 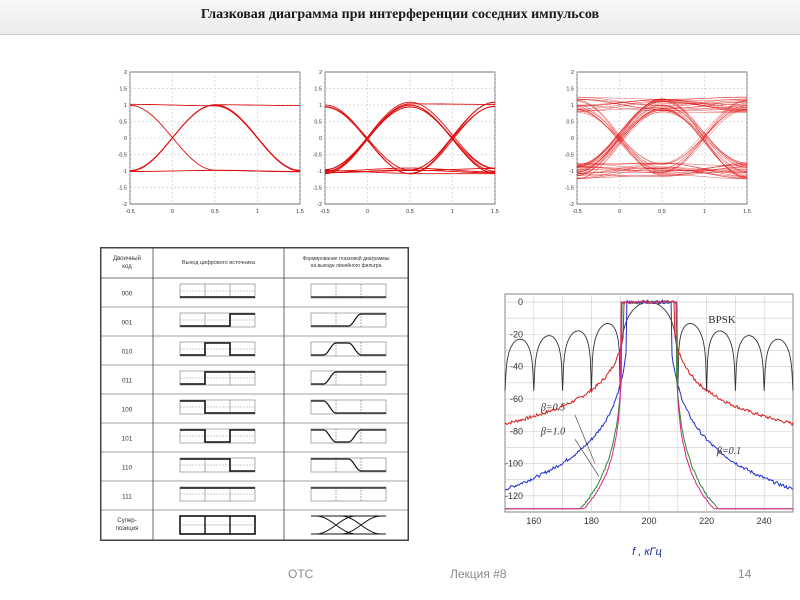 I want to click on header-eye-form-2: на выходе линейного фильтра, so click(x=346, y=265).